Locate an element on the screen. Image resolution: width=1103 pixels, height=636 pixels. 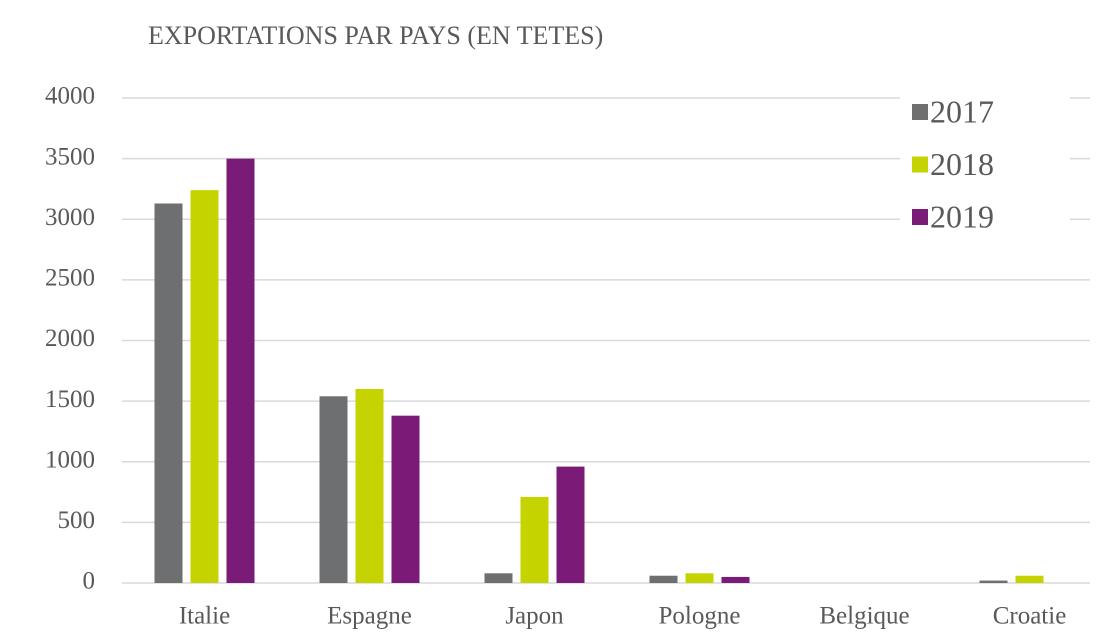
y-tick-label: 4000 is located at coordinates (70, 96).